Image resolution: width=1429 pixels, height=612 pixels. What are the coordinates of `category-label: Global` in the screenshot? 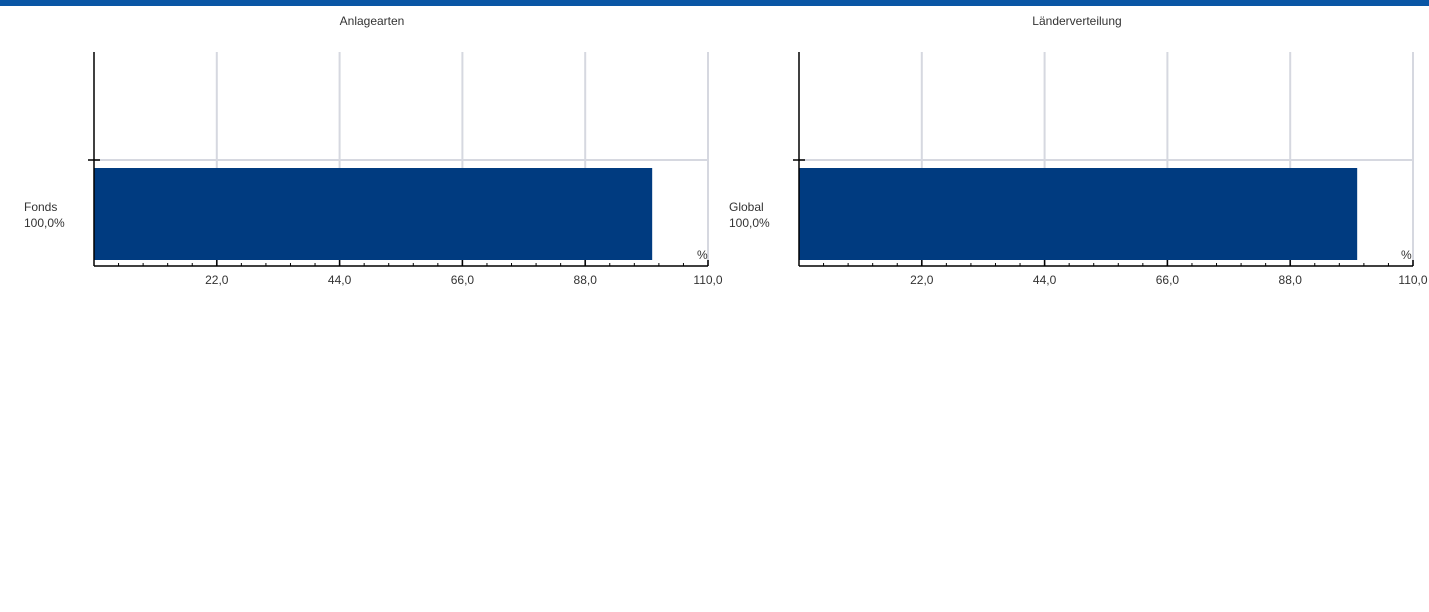 It's located at (746, 207).